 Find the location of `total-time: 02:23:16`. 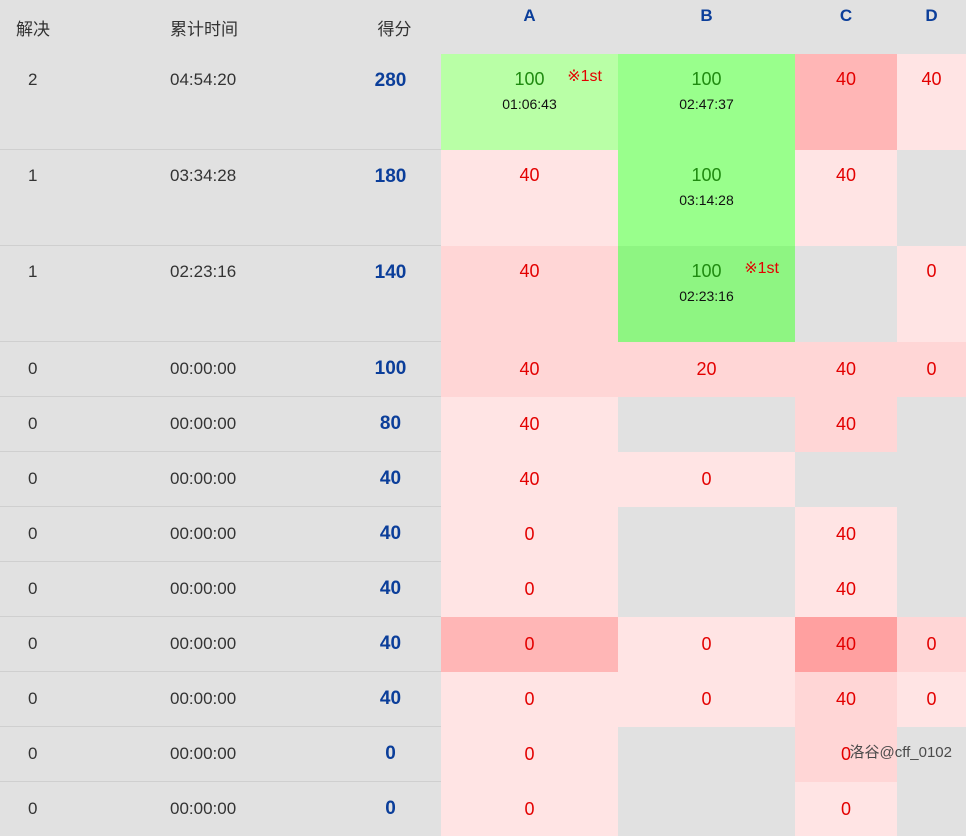

total-time: 02:23:16 is located at coordinates (255, 294).